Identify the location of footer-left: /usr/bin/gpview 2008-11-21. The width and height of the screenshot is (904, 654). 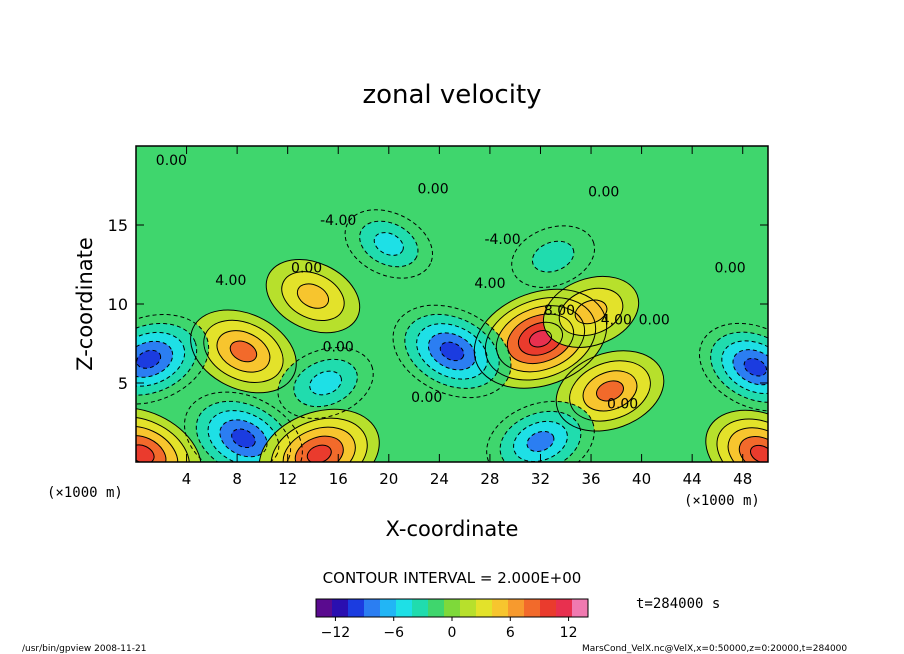
(84, 649).